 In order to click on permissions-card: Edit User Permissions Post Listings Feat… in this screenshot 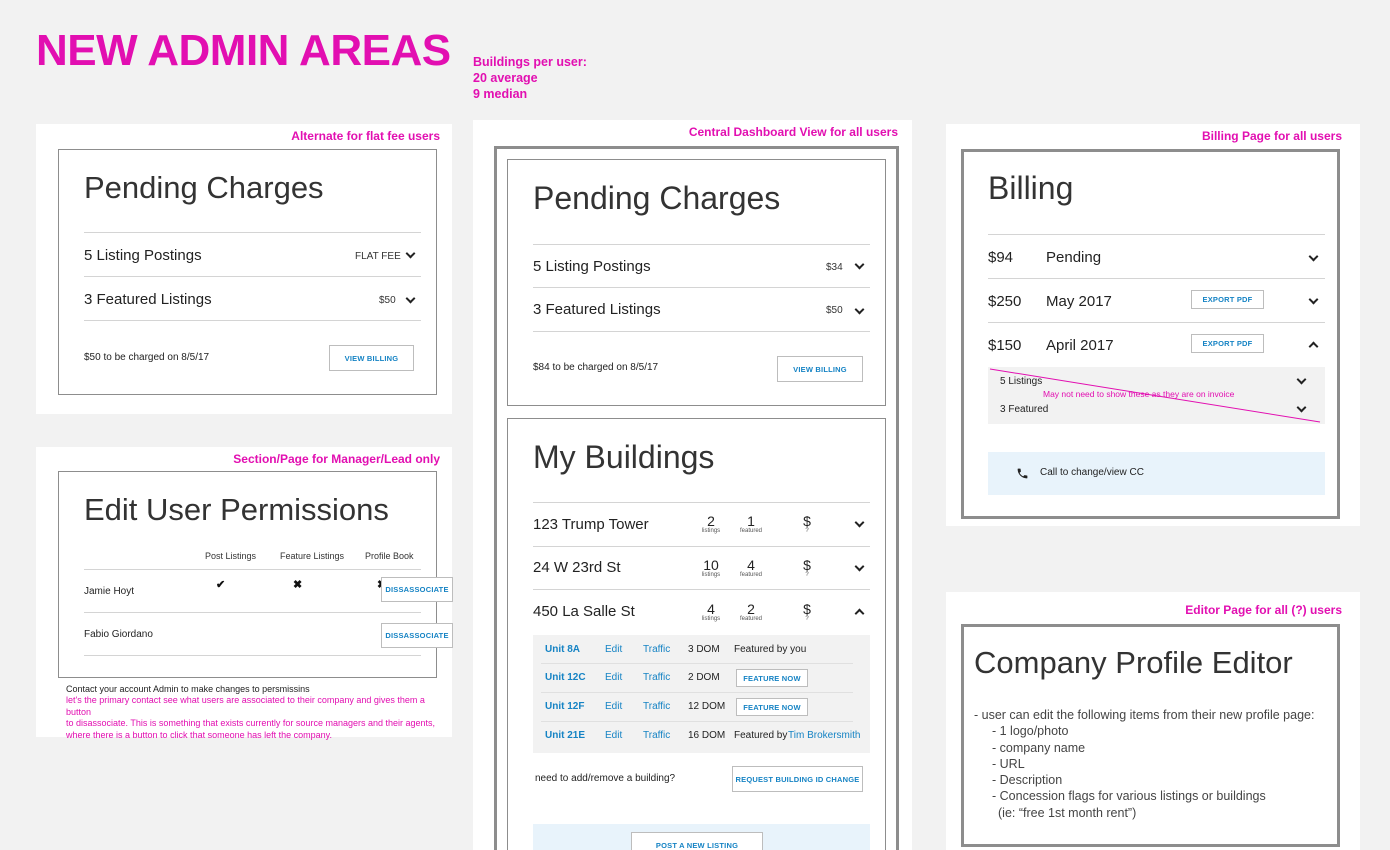, I will do `click(255, 574)`.